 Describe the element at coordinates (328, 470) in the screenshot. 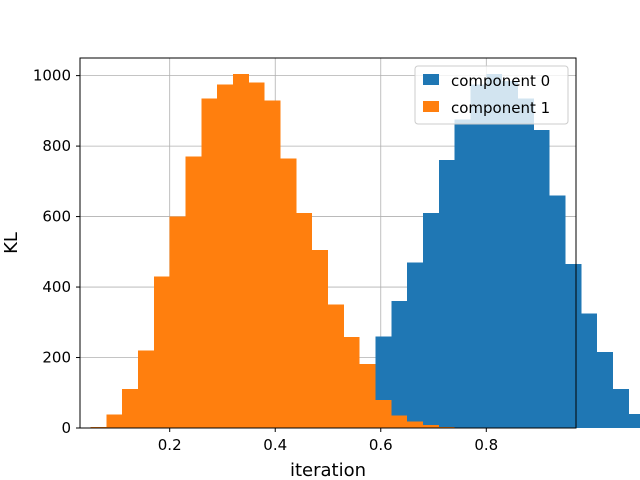

I see `x-axis-label: iteration` at that location.